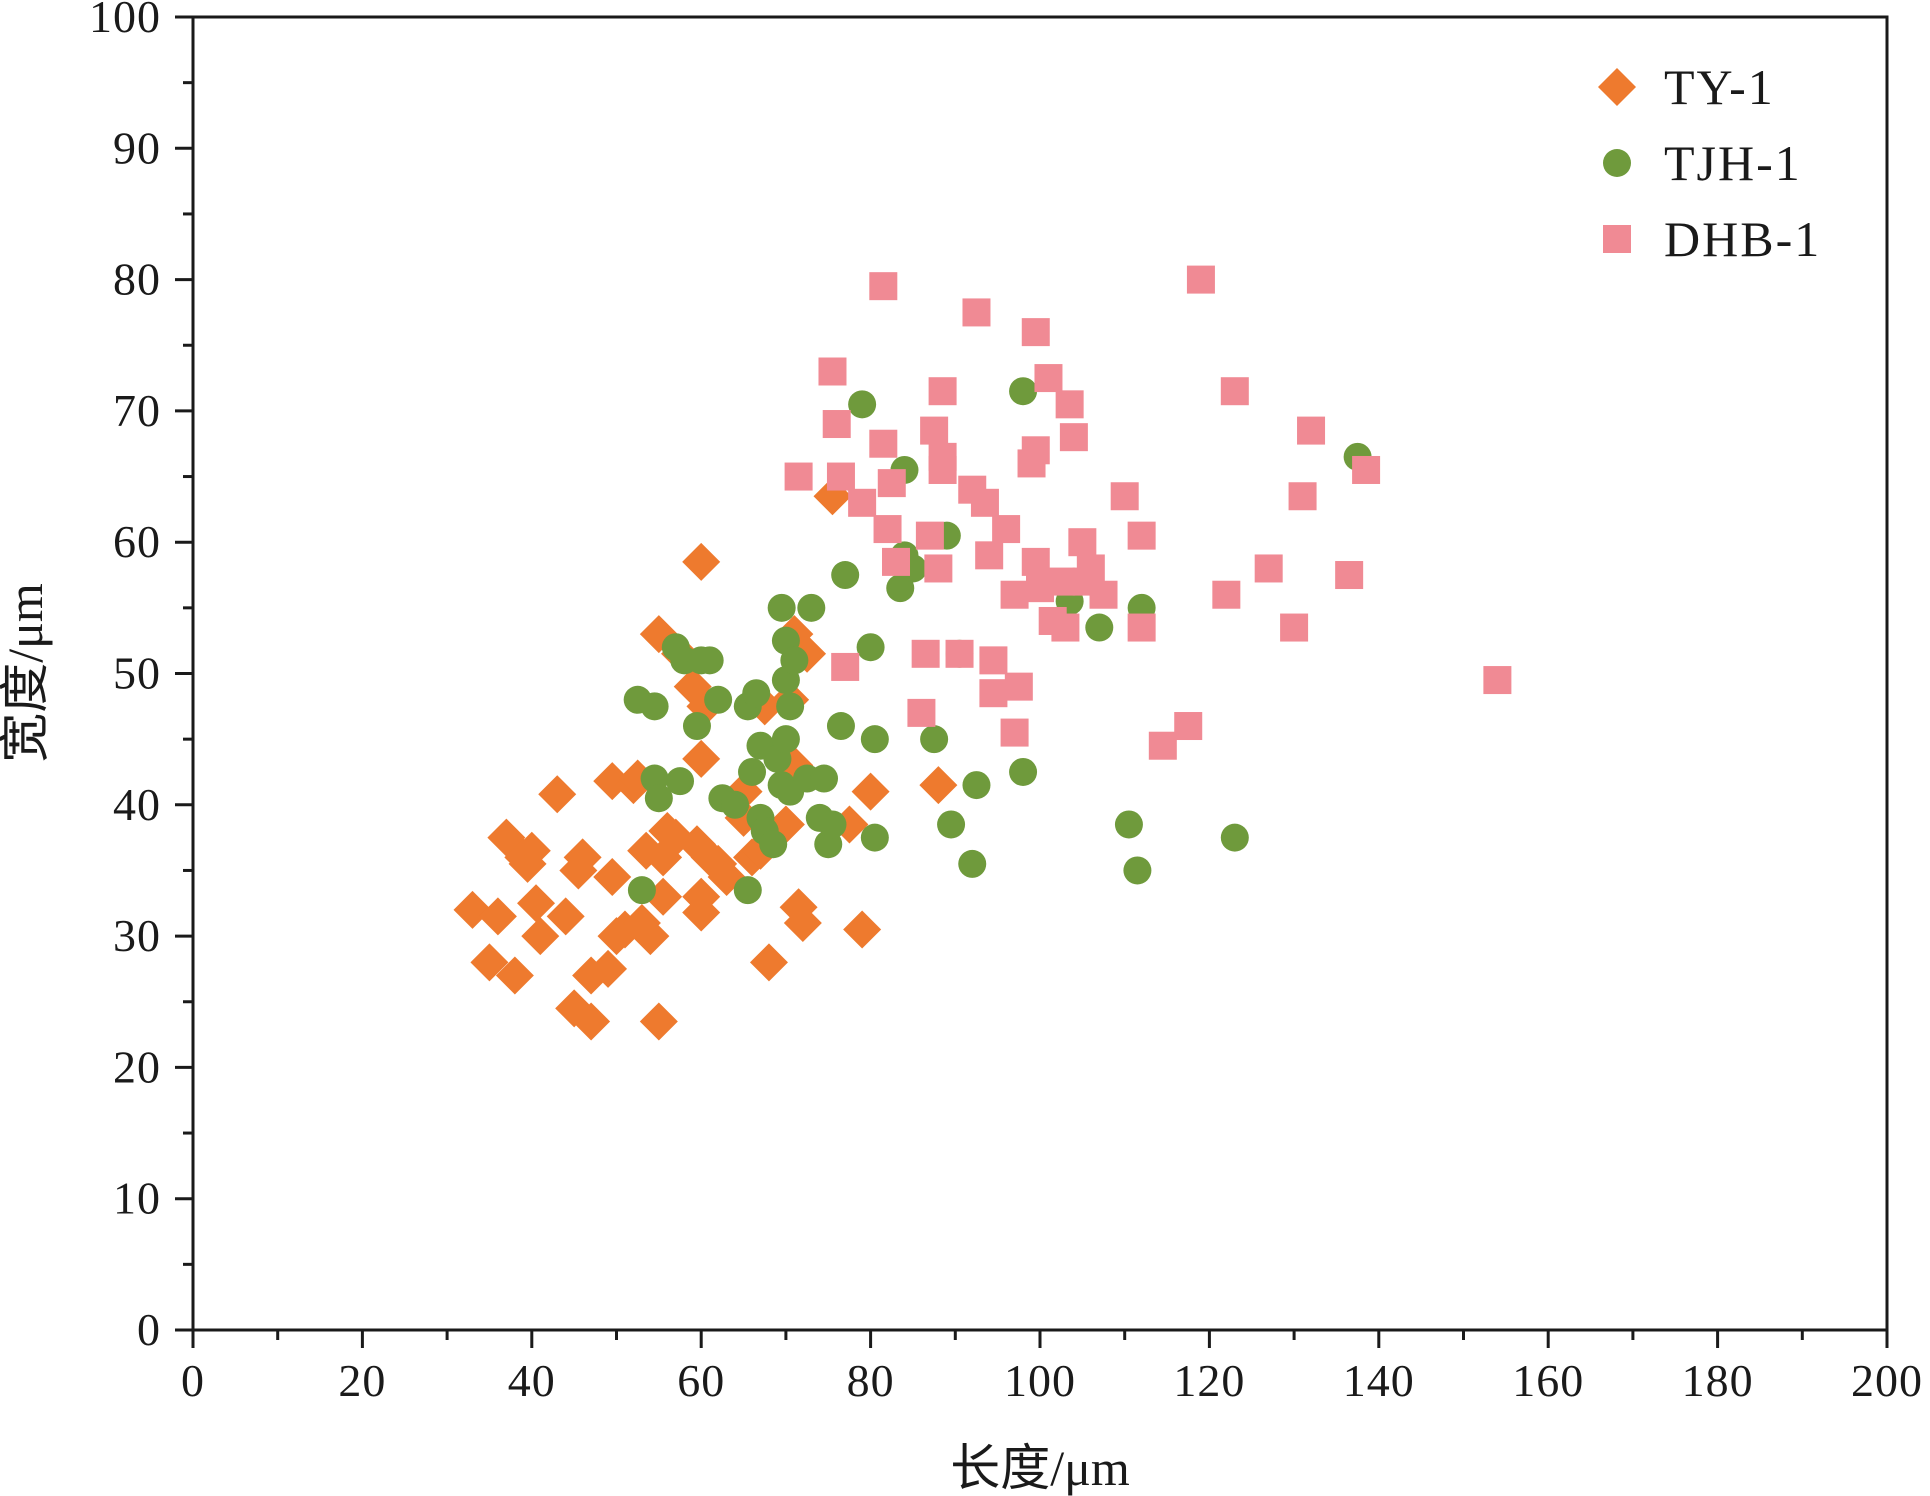 This screenshot has height=1496, width=1930. What do you see at coordinates (1718, 1380) in the screenshot?
I see `x-tick-label: 180` at bounding box center [1718, 1380].